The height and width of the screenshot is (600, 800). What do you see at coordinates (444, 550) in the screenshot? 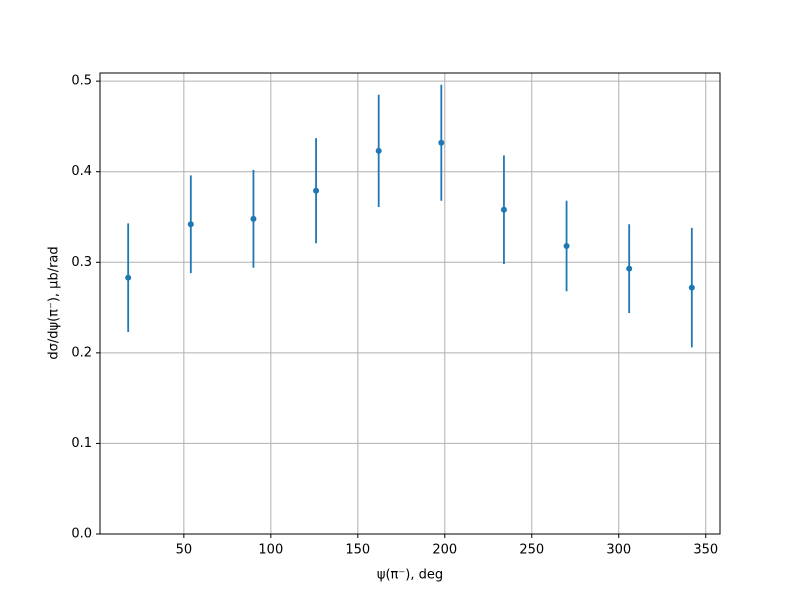
I see `x-tick-label: 200` at bounding box center [444, 550].